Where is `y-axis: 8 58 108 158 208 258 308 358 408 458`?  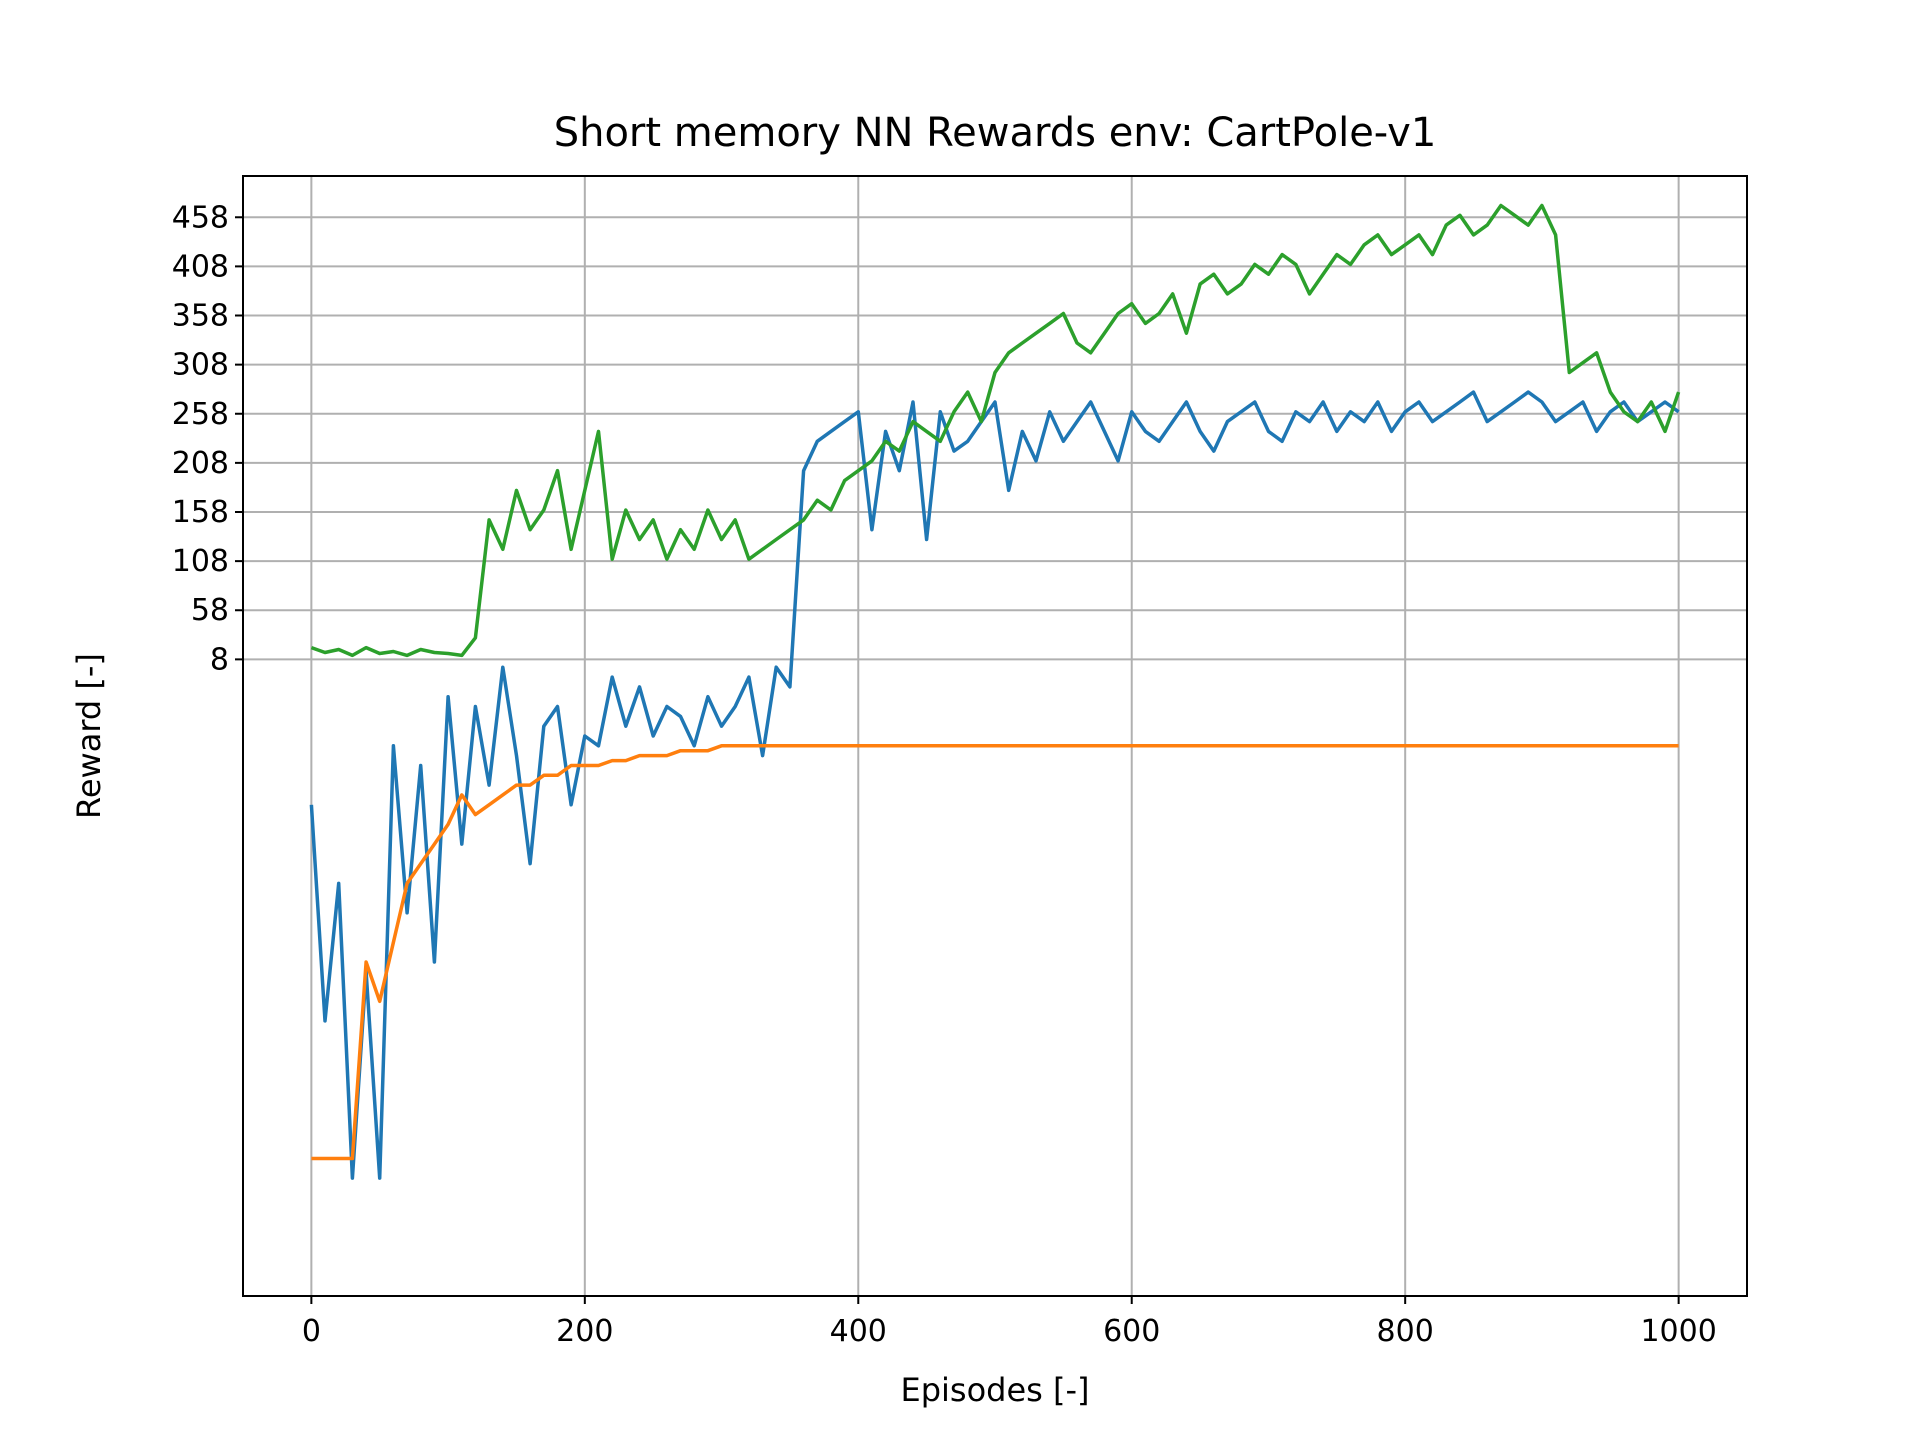 y-axis: 8 58 108 158 208 258 308 358 408 458 is located at coordinates (207, 438).